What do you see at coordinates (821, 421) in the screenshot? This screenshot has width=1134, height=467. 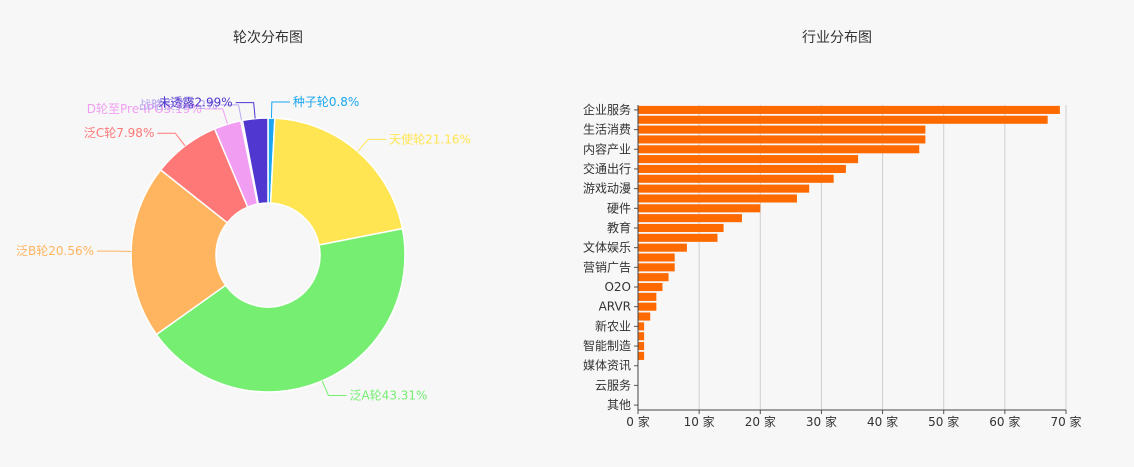 I see `x-tick-label-3: 30 家` at bounding box center [821, 421].